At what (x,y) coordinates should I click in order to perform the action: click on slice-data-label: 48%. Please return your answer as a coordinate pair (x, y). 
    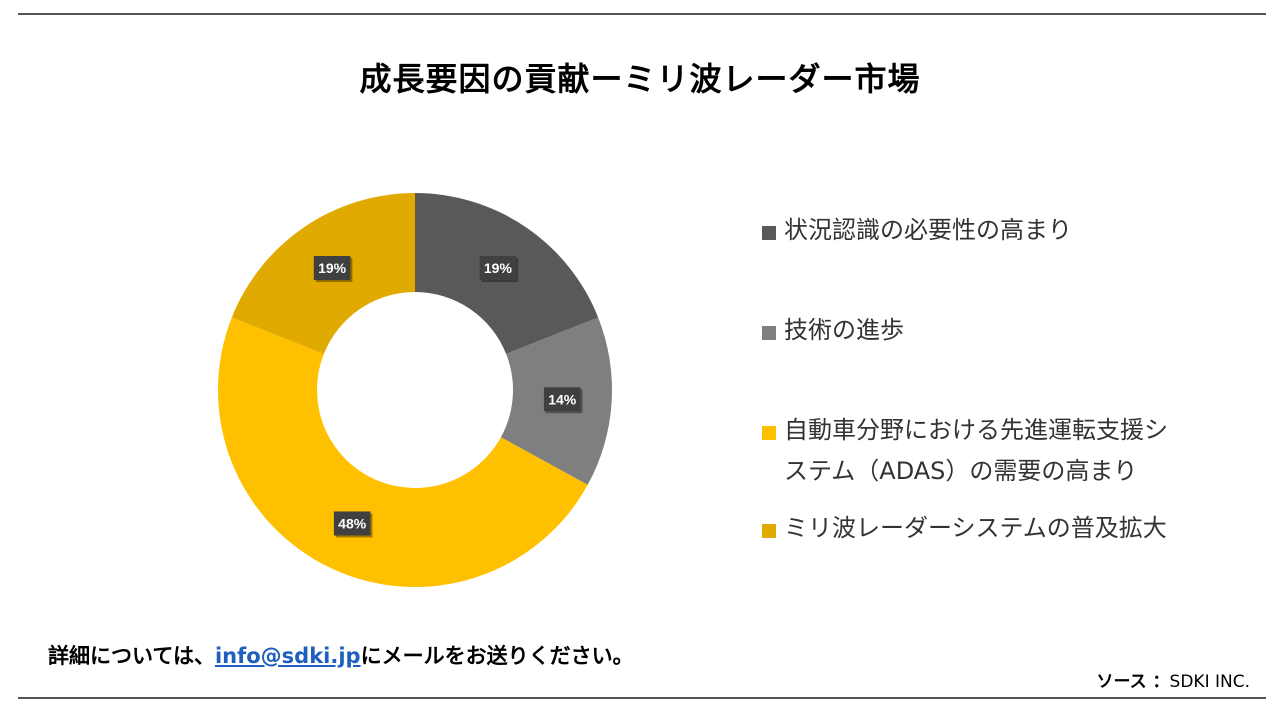
    Looking at the image, I should click on (353, 524).